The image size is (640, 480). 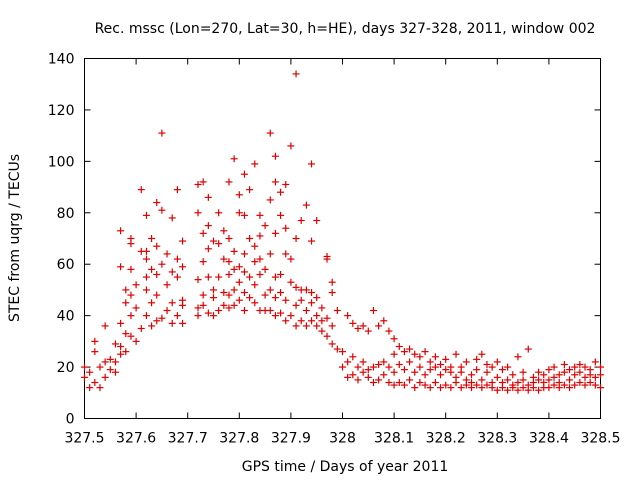 I want to click on y-tick-label: 40, so click(x=66, y=317).